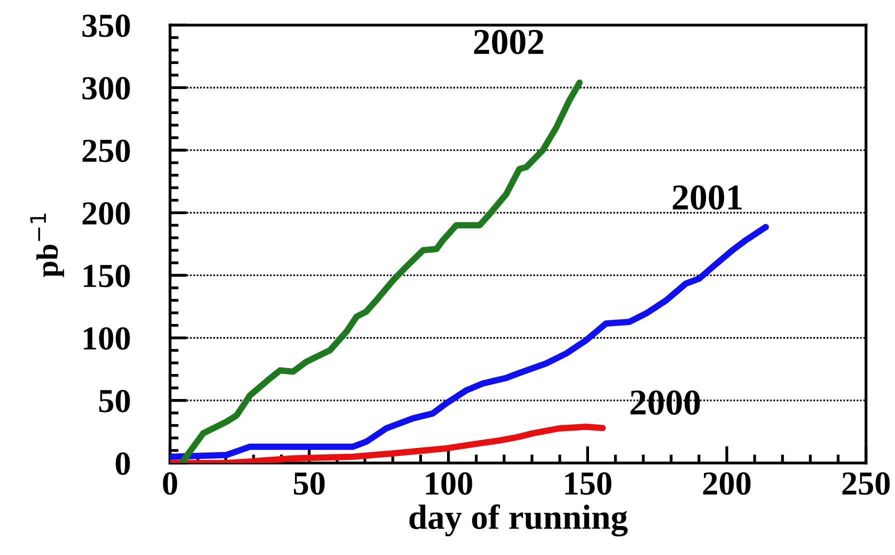 Image resolution: width=895 pixels, height=555 pixels. Describe the element at coordinates (107, 276) in the screenshot. I see `y-tick-label: 150` at that location.